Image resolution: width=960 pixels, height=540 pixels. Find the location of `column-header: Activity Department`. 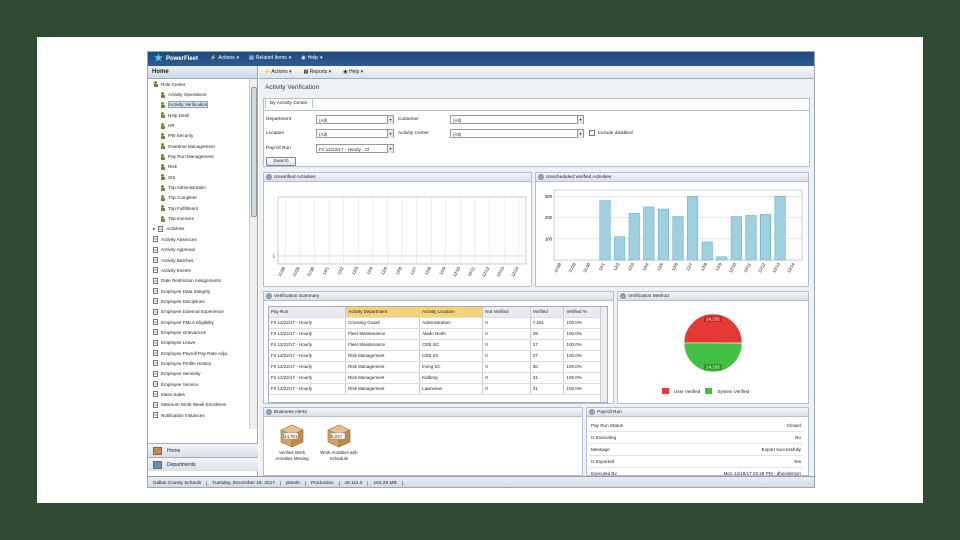

column-header: Activity Department is located at coordinates (383, 312).